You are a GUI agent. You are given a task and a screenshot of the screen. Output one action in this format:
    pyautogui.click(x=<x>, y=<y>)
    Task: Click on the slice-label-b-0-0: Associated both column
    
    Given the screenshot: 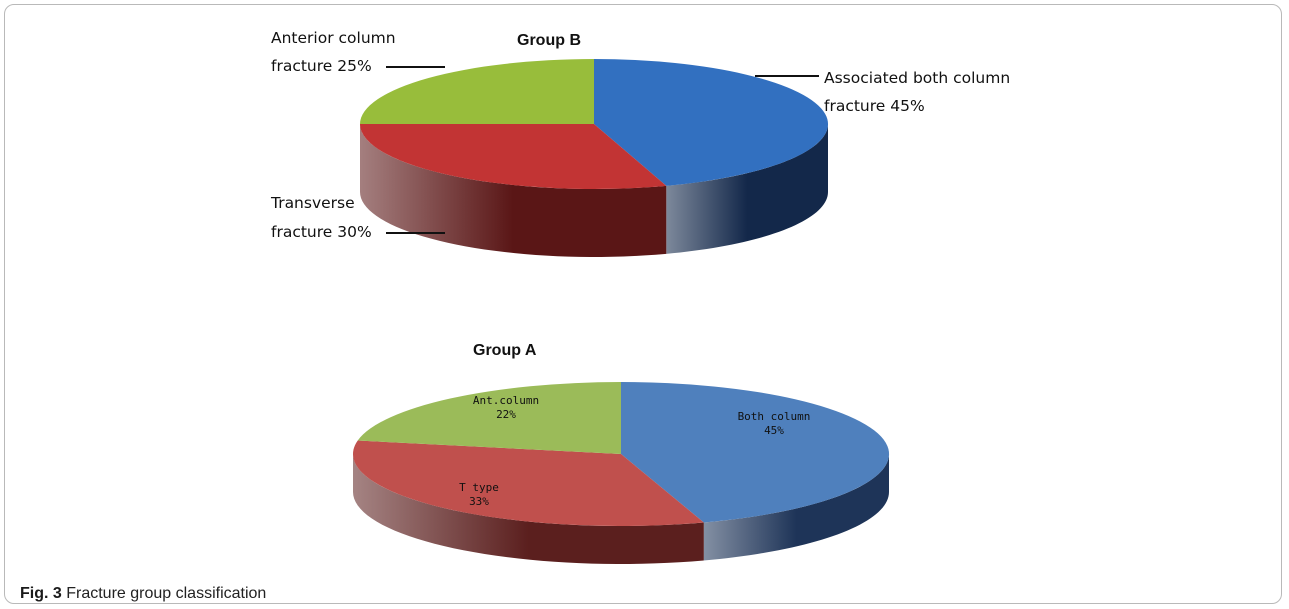 What is the action you would take?
    pyautogui.click(x=917, y=78)
    